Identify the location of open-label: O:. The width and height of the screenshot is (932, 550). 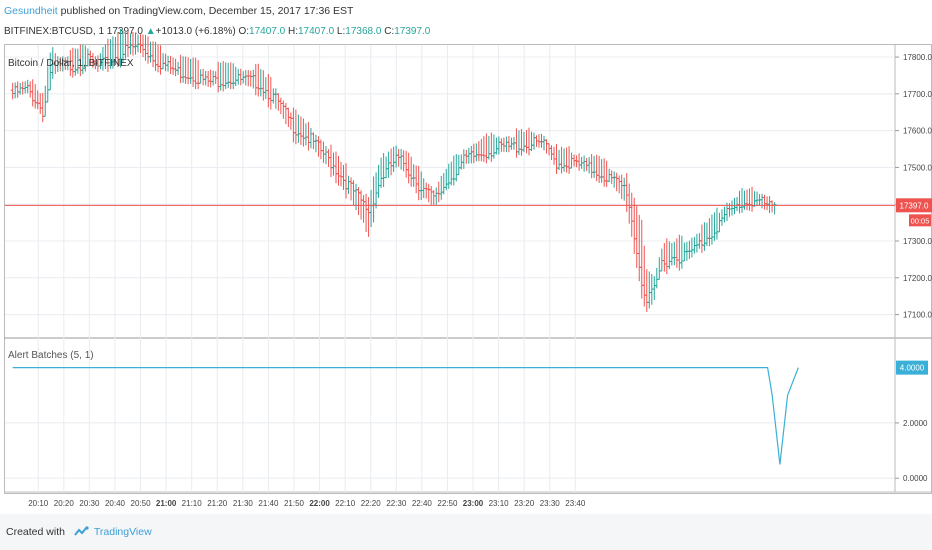
(244, 31).